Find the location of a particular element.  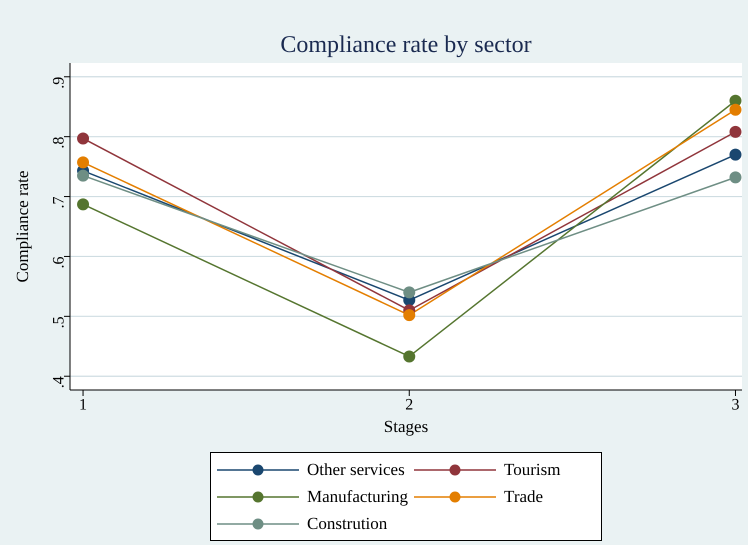

y-tick-label: .9 is located at coordinates (59, 82).